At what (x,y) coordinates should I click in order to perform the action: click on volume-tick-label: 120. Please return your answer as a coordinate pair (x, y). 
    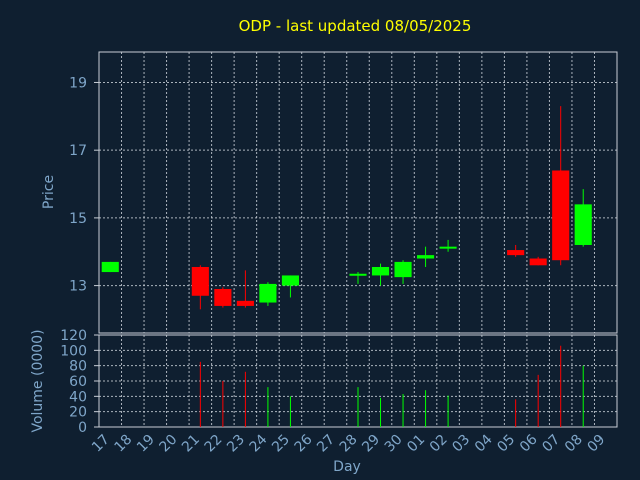
    Looking at the image, I should click on (73, 336).